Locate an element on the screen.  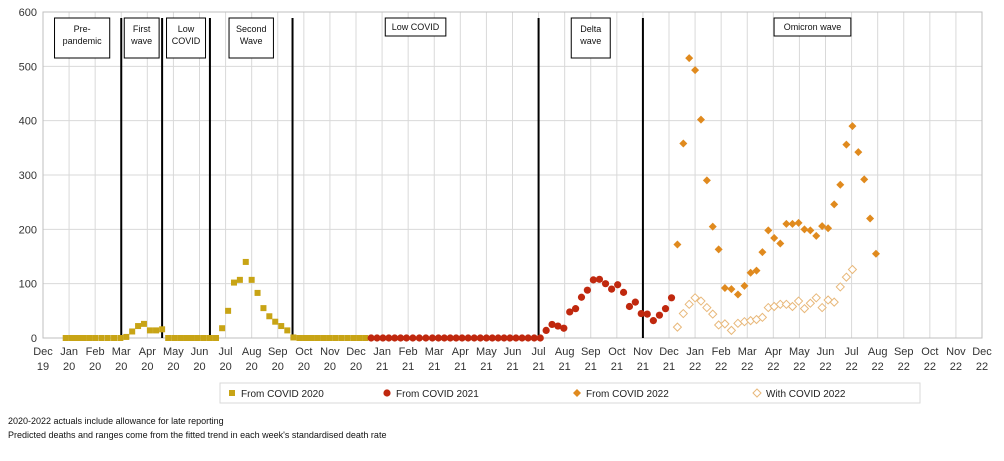
phase-label: wave is located at coordinates (141, 41).